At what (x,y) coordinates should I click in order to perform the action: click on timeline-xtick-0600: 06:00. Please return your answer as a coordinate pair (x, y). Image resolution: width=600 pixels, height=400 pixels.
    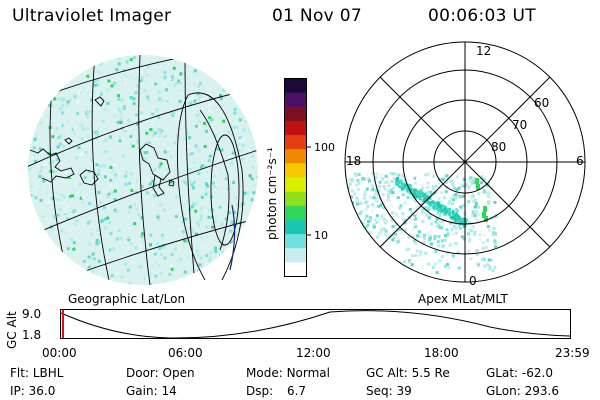
    Looking at the image, I should click on (185, 353).